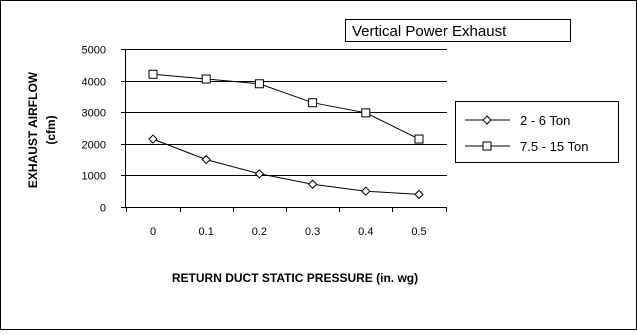 The height and width of the screenshot is (335, 637). What do you see at coordinates (312, 232) in the screenshot?
I see `x-tick-label: 0.3` at bounding box center [312, 232].